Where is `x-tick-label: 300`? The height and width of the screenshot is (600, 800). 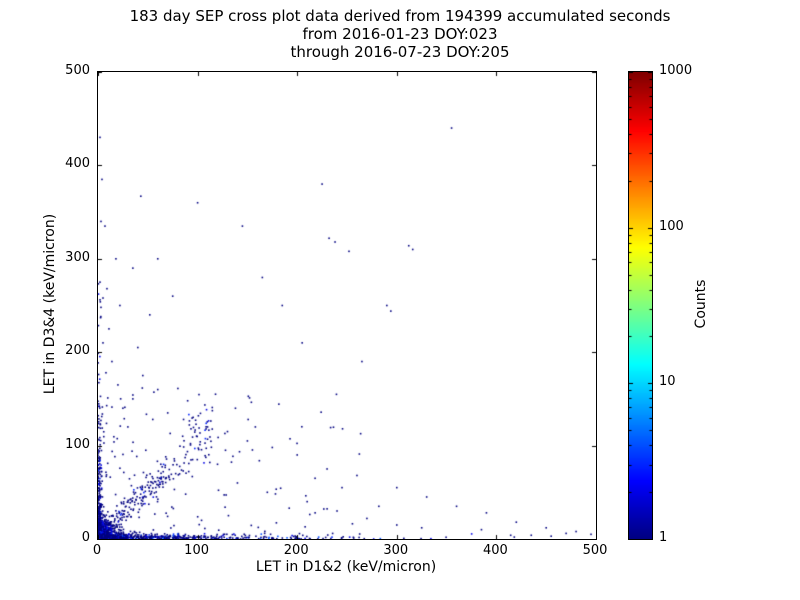
x-tick-label: 300 is located at coordinates (396, 550).